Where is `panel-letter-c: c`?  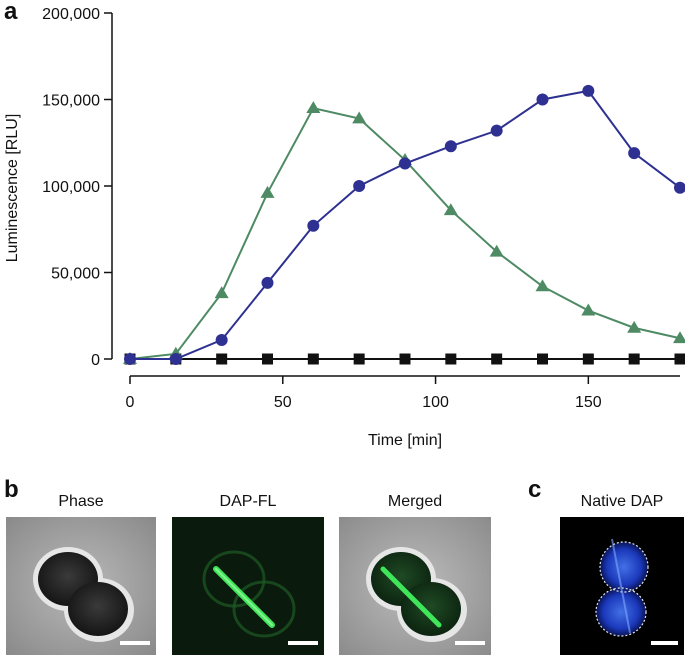
panel-letter-c: c is located at coordinates (535, 489).